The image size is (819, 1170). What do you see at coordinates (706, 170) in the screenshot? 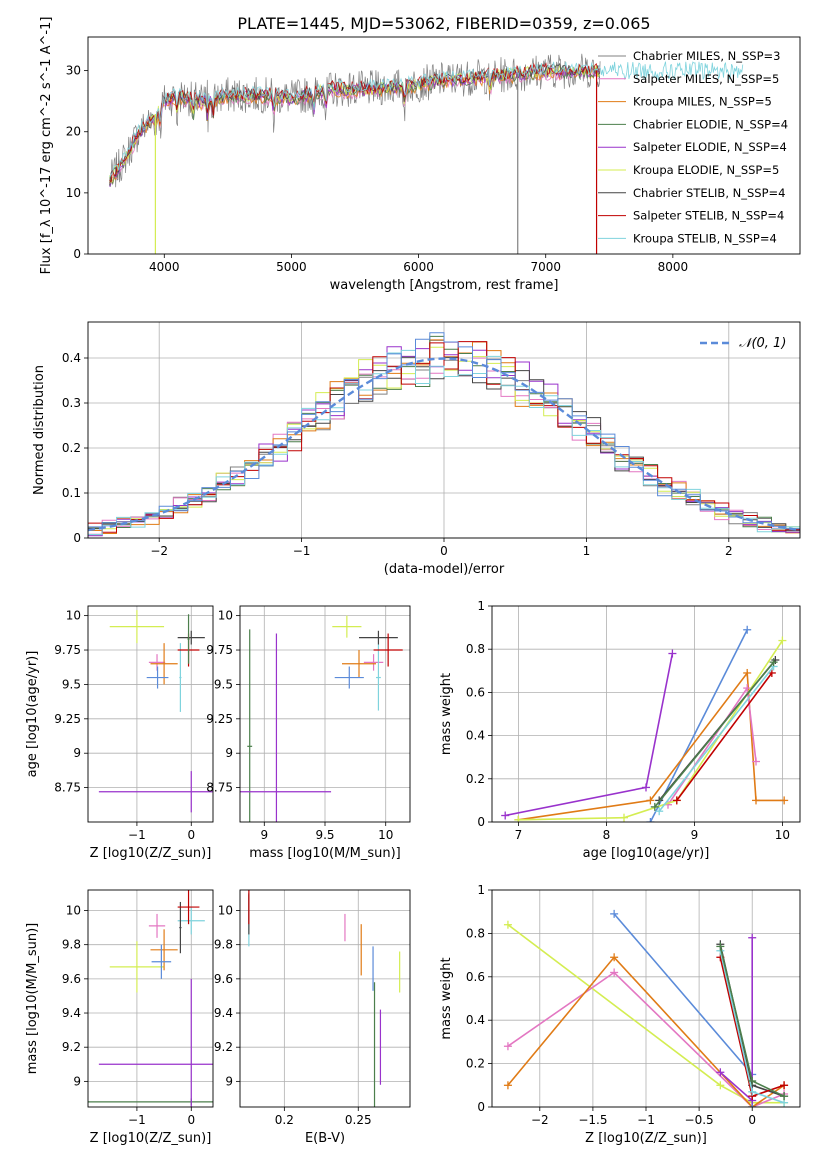
I see `legend-entry: Kroupa ELODIE, N_SSP=5` at bounding box center [706, 170].